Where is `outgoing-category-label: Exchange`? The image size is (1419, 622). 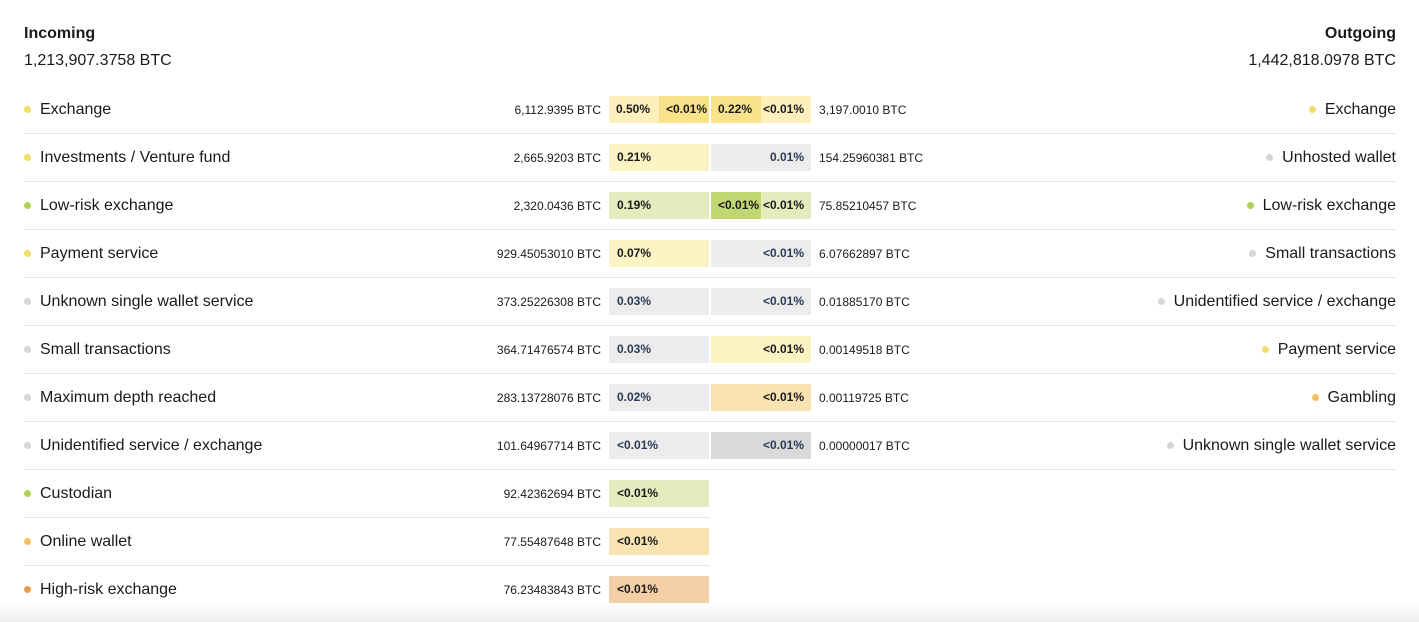
outgoing-category-label: Exchange is located at coordinates (1360, 109).